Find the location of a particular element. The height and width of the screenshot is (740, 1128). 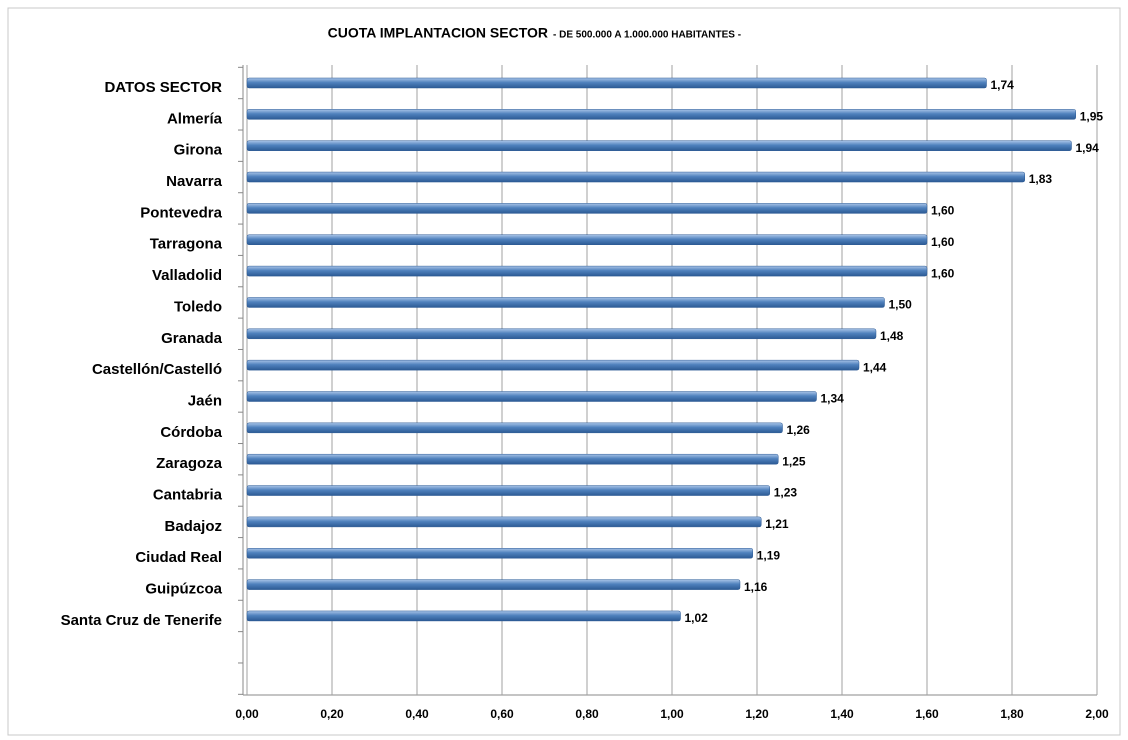

x-tick-label: 0,20 is located at coordinates (332, 714).